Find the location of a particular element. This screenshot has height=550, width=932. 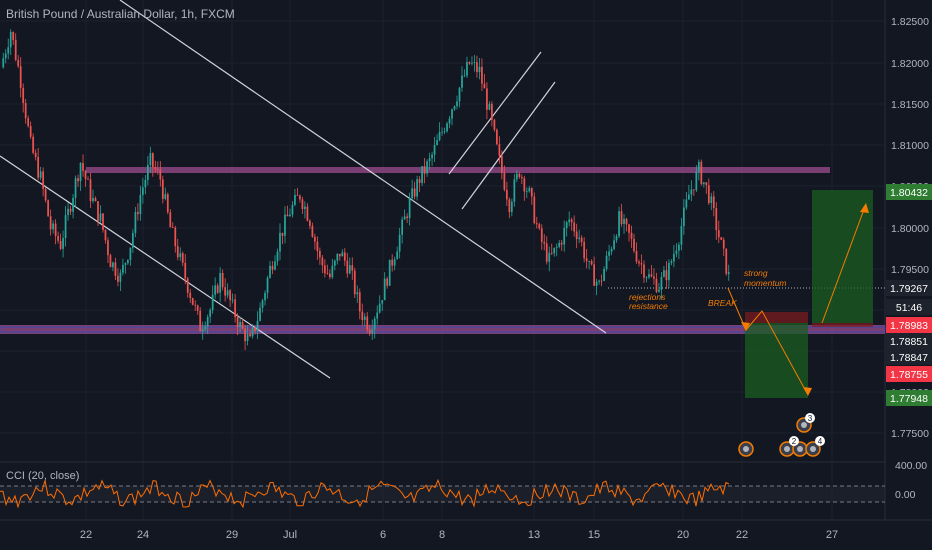

y-tick-label: 1.77500 is located at coordinates (910, 434).